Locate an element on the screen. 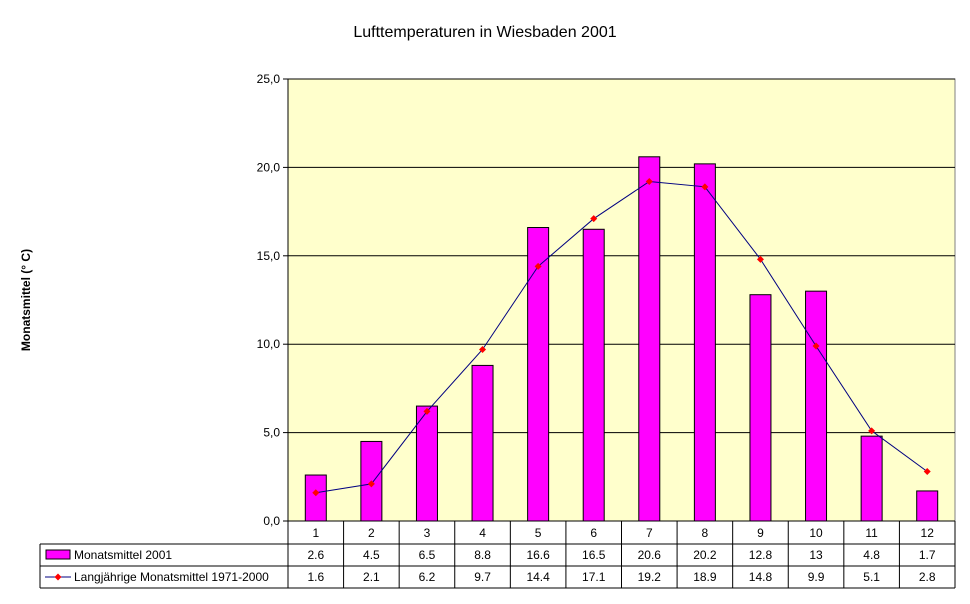  x-tick-label: 9 is located at coordinates (760, 533).